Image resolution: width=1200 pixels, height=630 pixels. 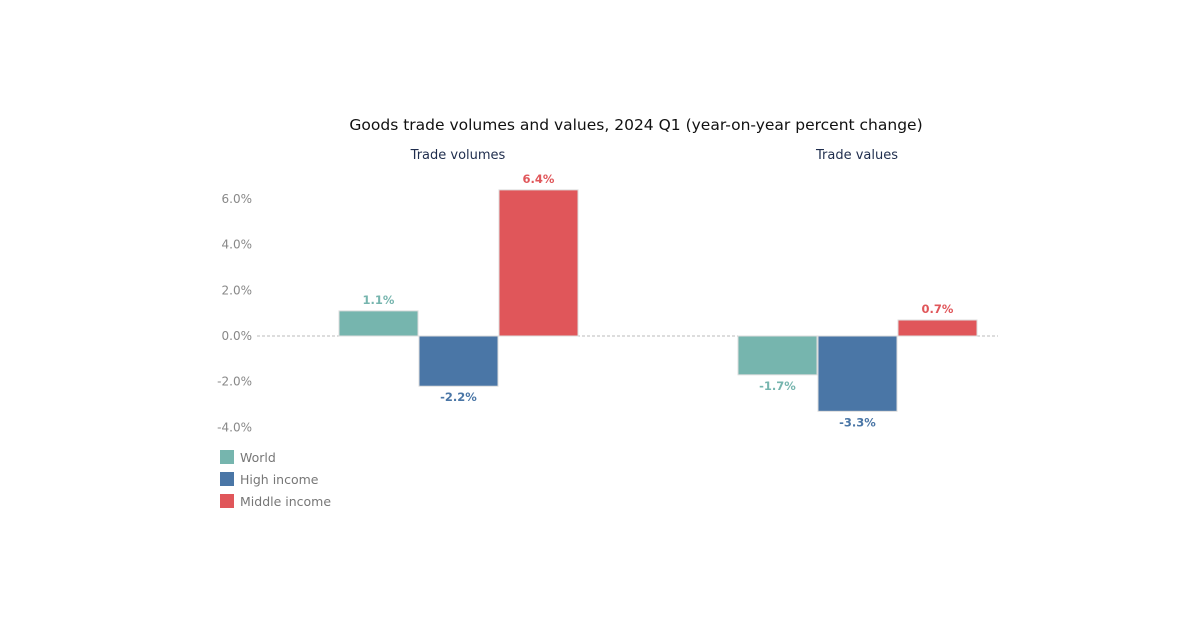 I want to click on data-label: -3.3%, so click(x=857, y=422).